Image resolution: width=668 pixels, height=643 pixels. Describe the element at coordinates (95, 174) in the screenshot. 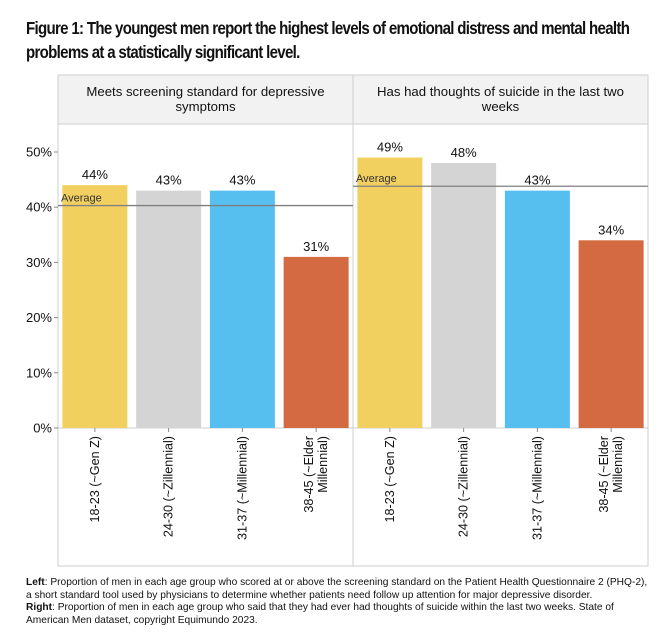

I see `bar-value-label: 44%` at that location.